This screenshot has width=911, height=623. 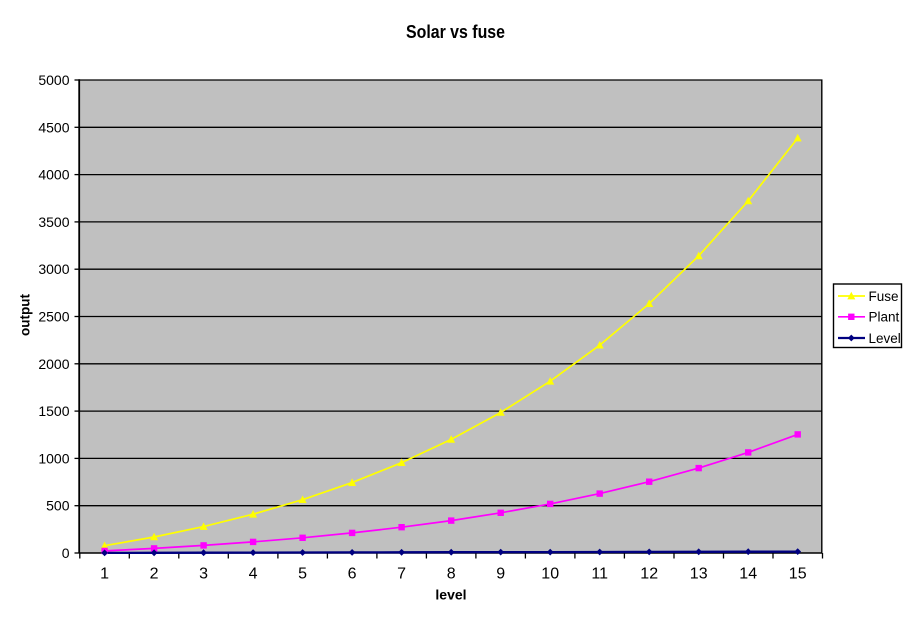 What do you see at coordinates (253, 574) in the screenshot?
I see `svg-text: 4` at bounding box center [253, 574].